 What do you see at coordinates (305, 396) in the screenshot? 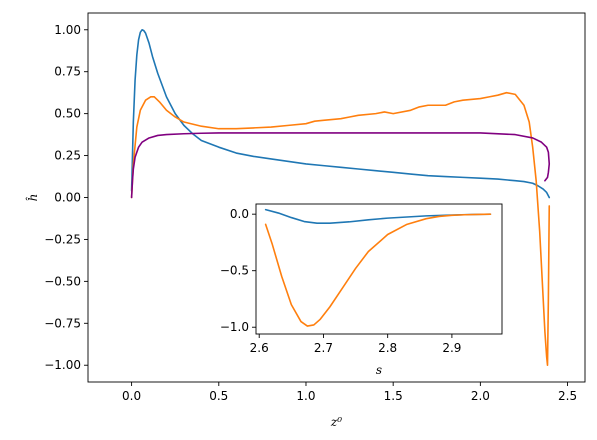
I see `main-x-tick-label: 1.0` at bounding box center [305, 396].